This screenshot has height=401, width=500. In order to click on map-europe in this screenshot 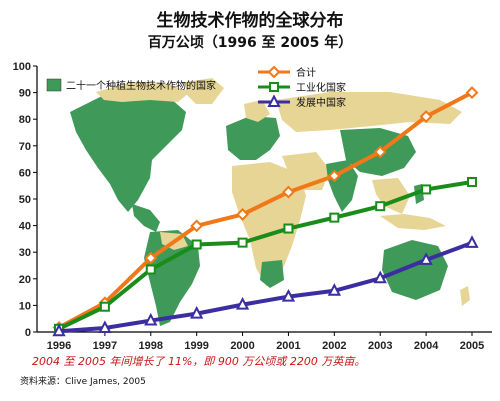, I will do `click(253, 138)`.